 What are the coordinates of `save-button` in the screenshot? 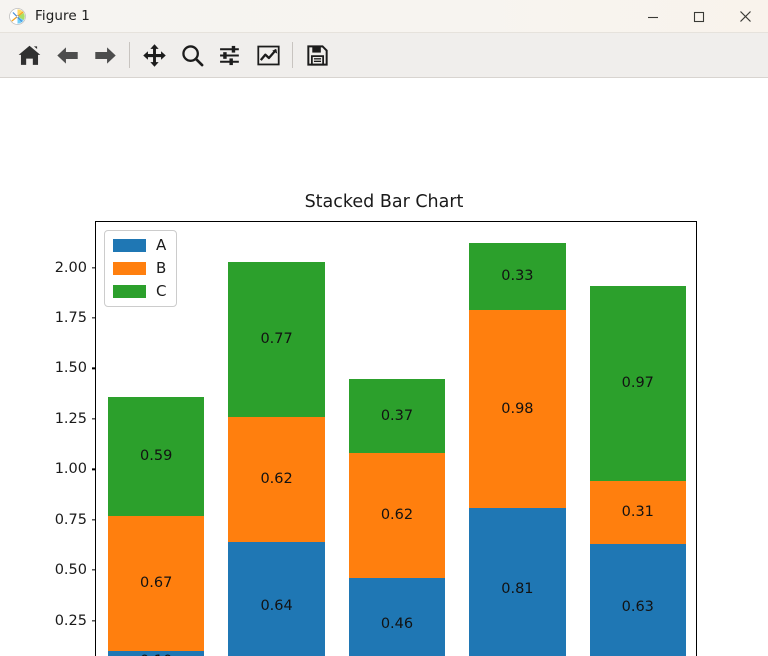 It's located at (317, 55).